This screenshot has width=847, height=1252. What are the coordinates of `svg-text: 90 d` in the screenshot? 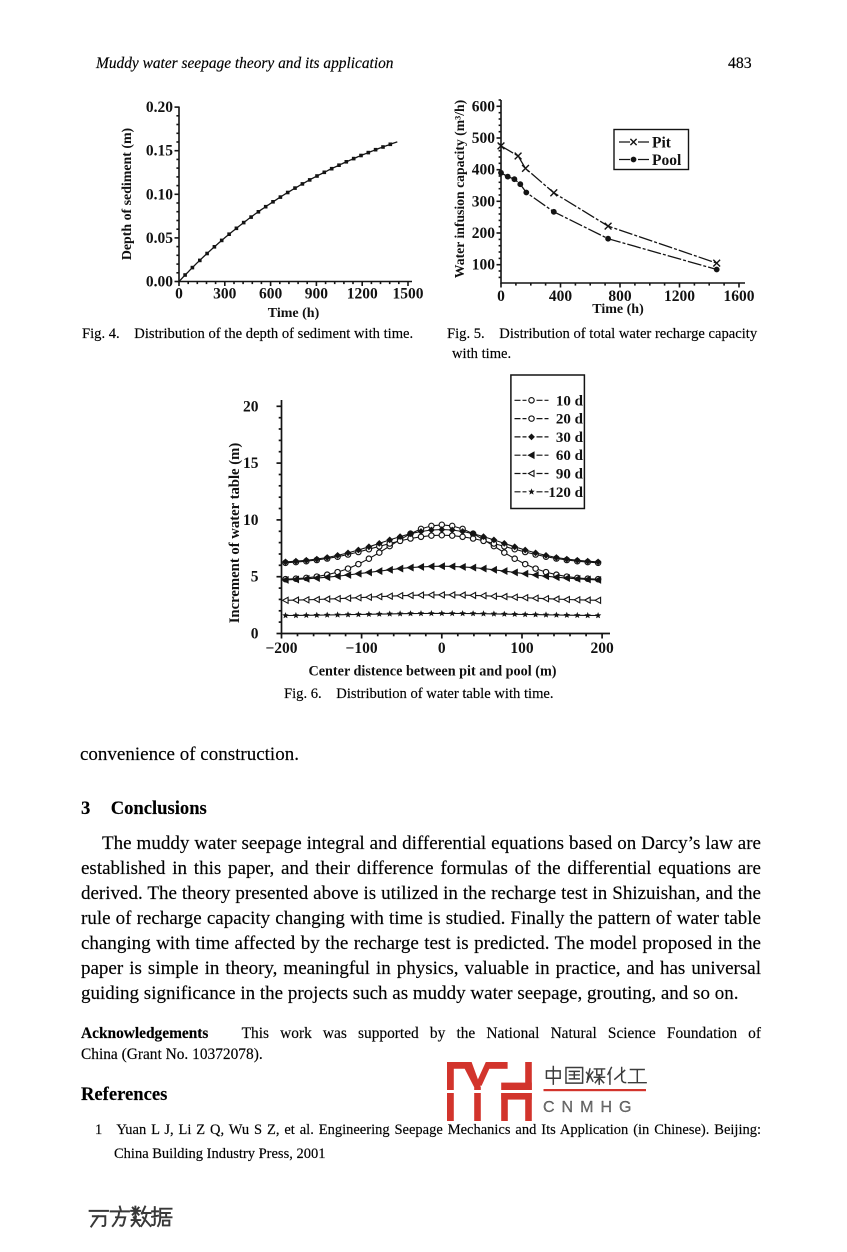 It's located at (570, 475).